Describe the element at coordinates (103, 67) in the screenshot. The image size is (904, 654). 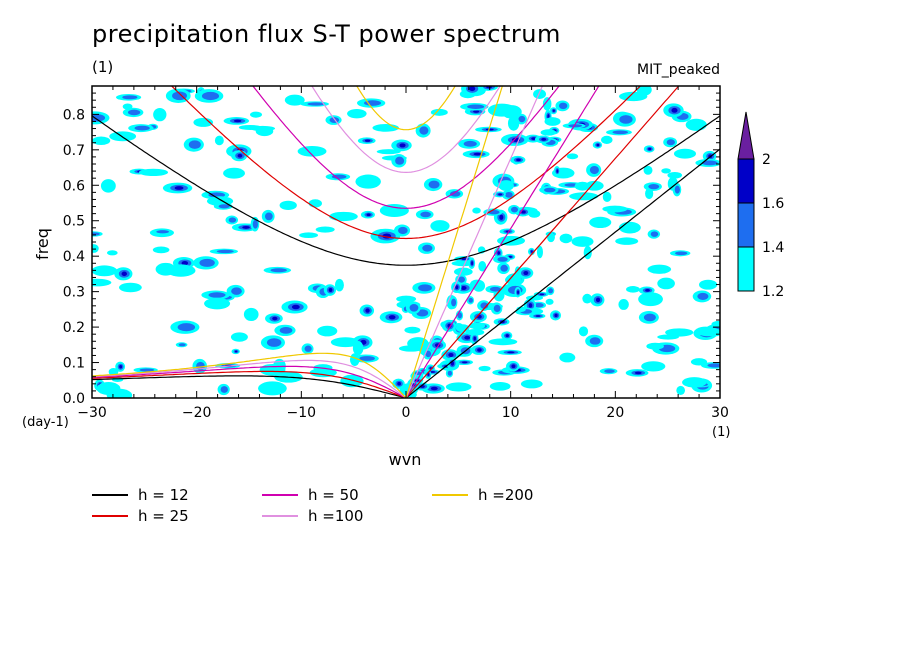
I see `chart-subtitle: (1)` at that location.